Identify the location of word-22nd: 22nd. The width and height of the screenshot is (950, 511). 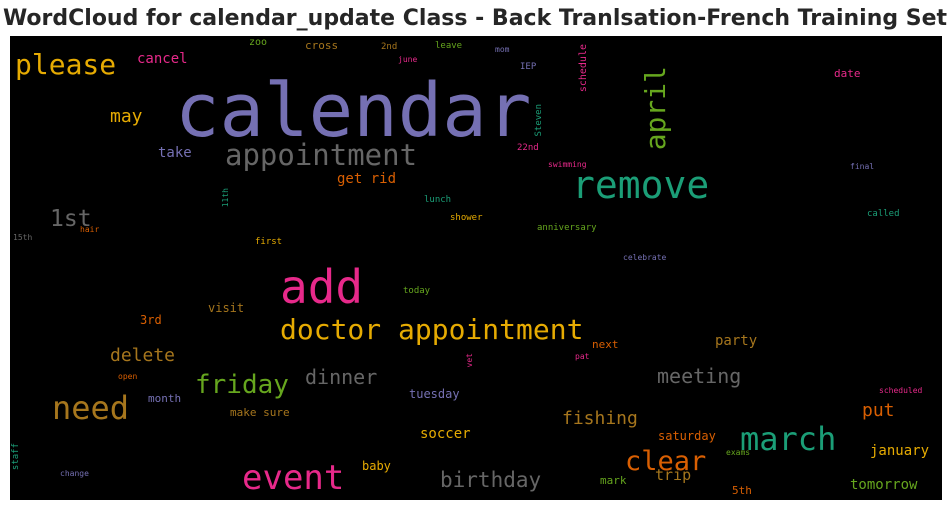
(528, 148).